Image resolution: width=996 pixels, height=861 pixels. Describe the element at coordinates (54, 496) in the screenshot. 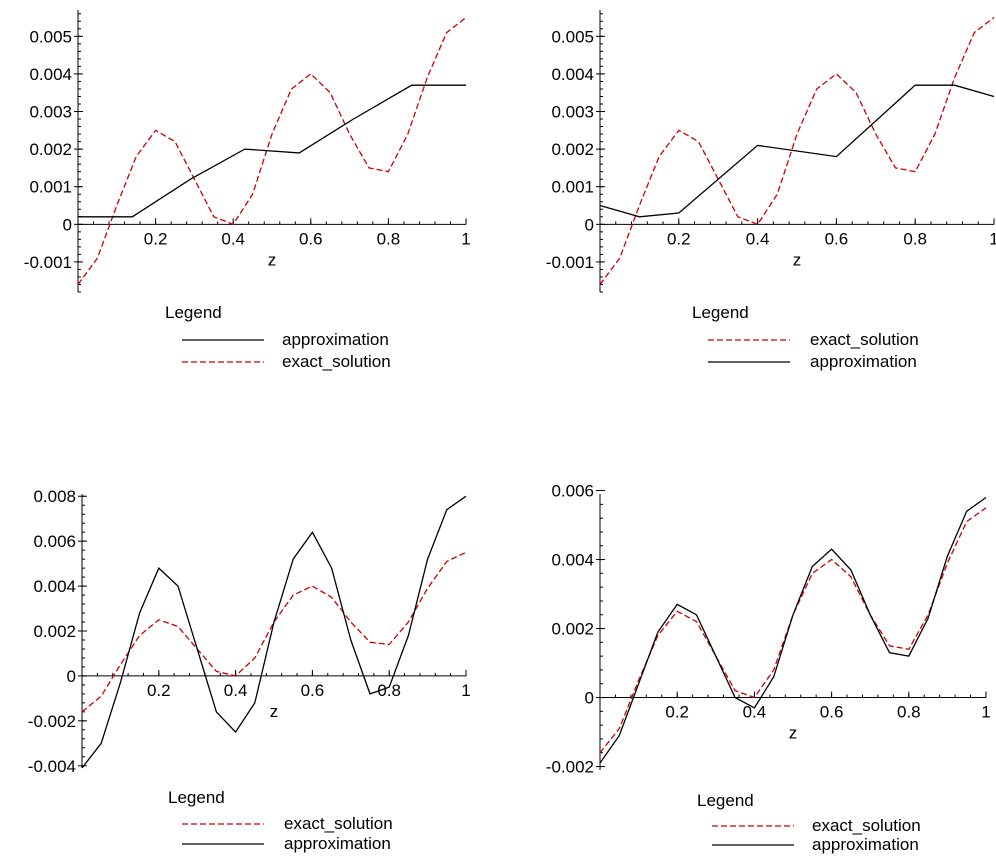

I see `y-tick-label: 0.008` at that location.